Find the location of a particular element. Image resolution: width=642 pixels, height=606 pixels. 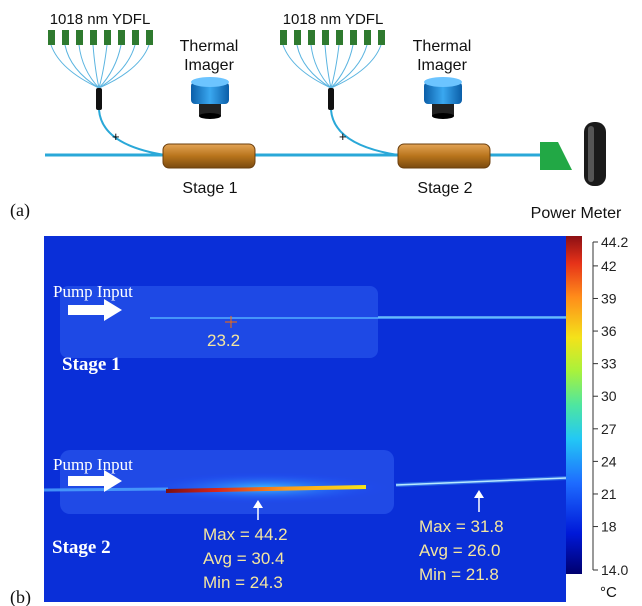

stage-2-label: Stage 2 is located at coordinates (444, 188).